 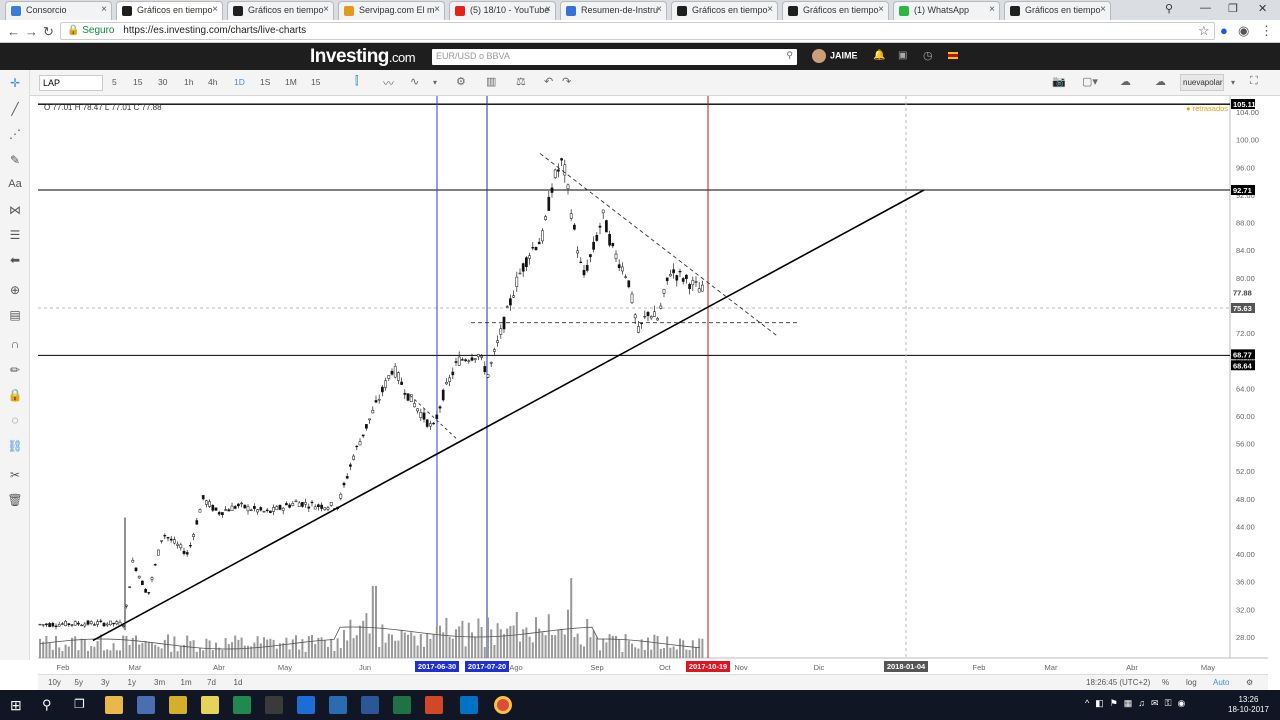 I want to click on bookmark-star-icon: ☆, so click(x=1204, y=30).